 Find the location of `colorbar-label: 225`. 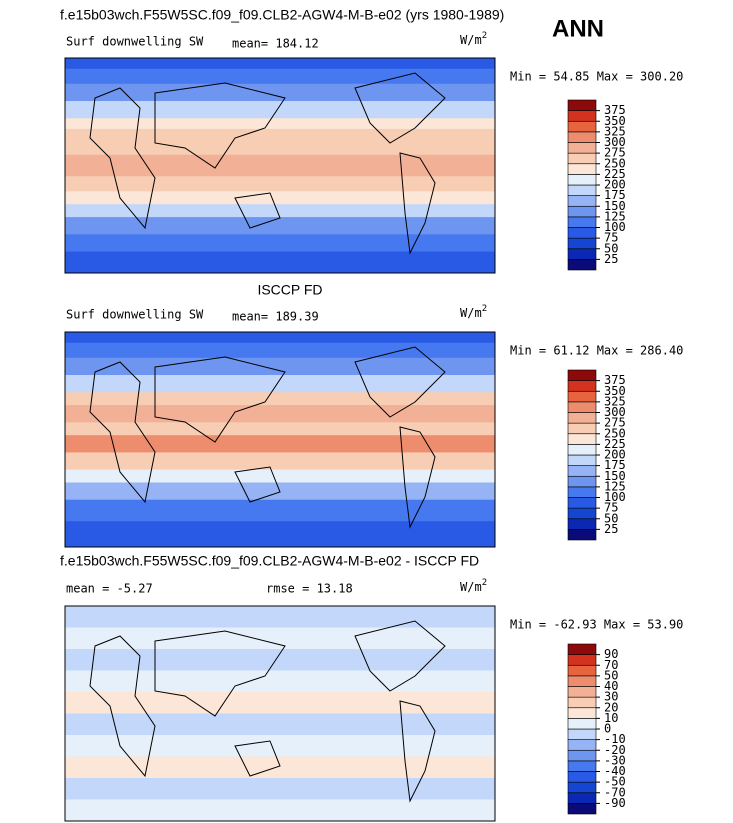

colorbar-label: 225 is located at coordinates (615, 174).